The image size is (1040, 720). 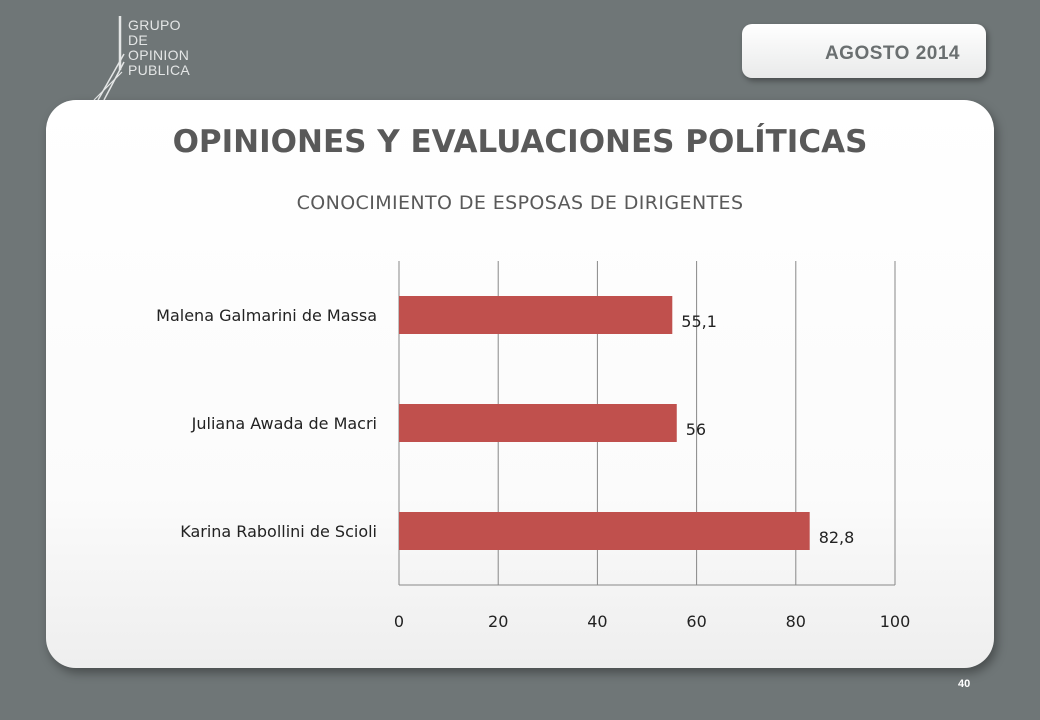 I want to click on page-number: 40, so click(x=964, y=684).